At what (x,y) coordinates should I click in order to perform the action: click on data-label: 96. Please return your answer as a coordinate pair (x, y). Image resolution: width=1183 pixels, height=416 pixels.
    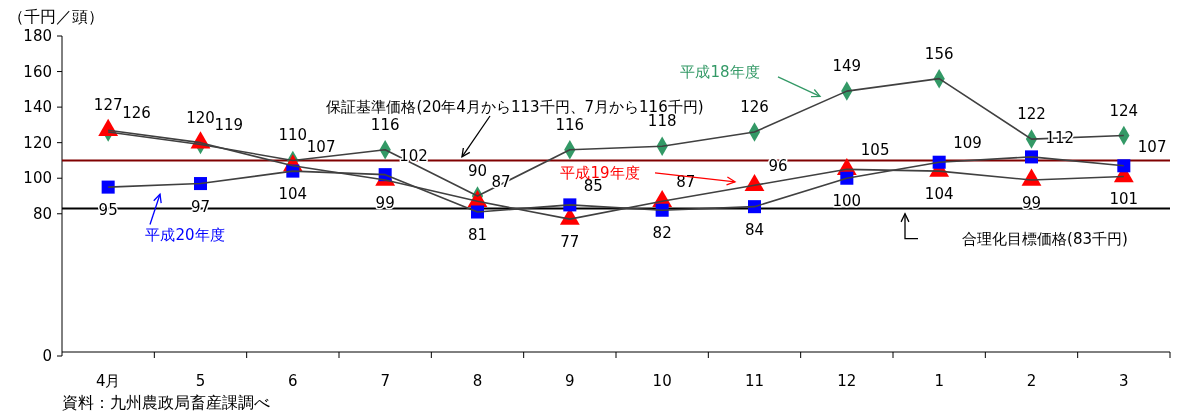
    Looking at the image, I should click on (778, 166).